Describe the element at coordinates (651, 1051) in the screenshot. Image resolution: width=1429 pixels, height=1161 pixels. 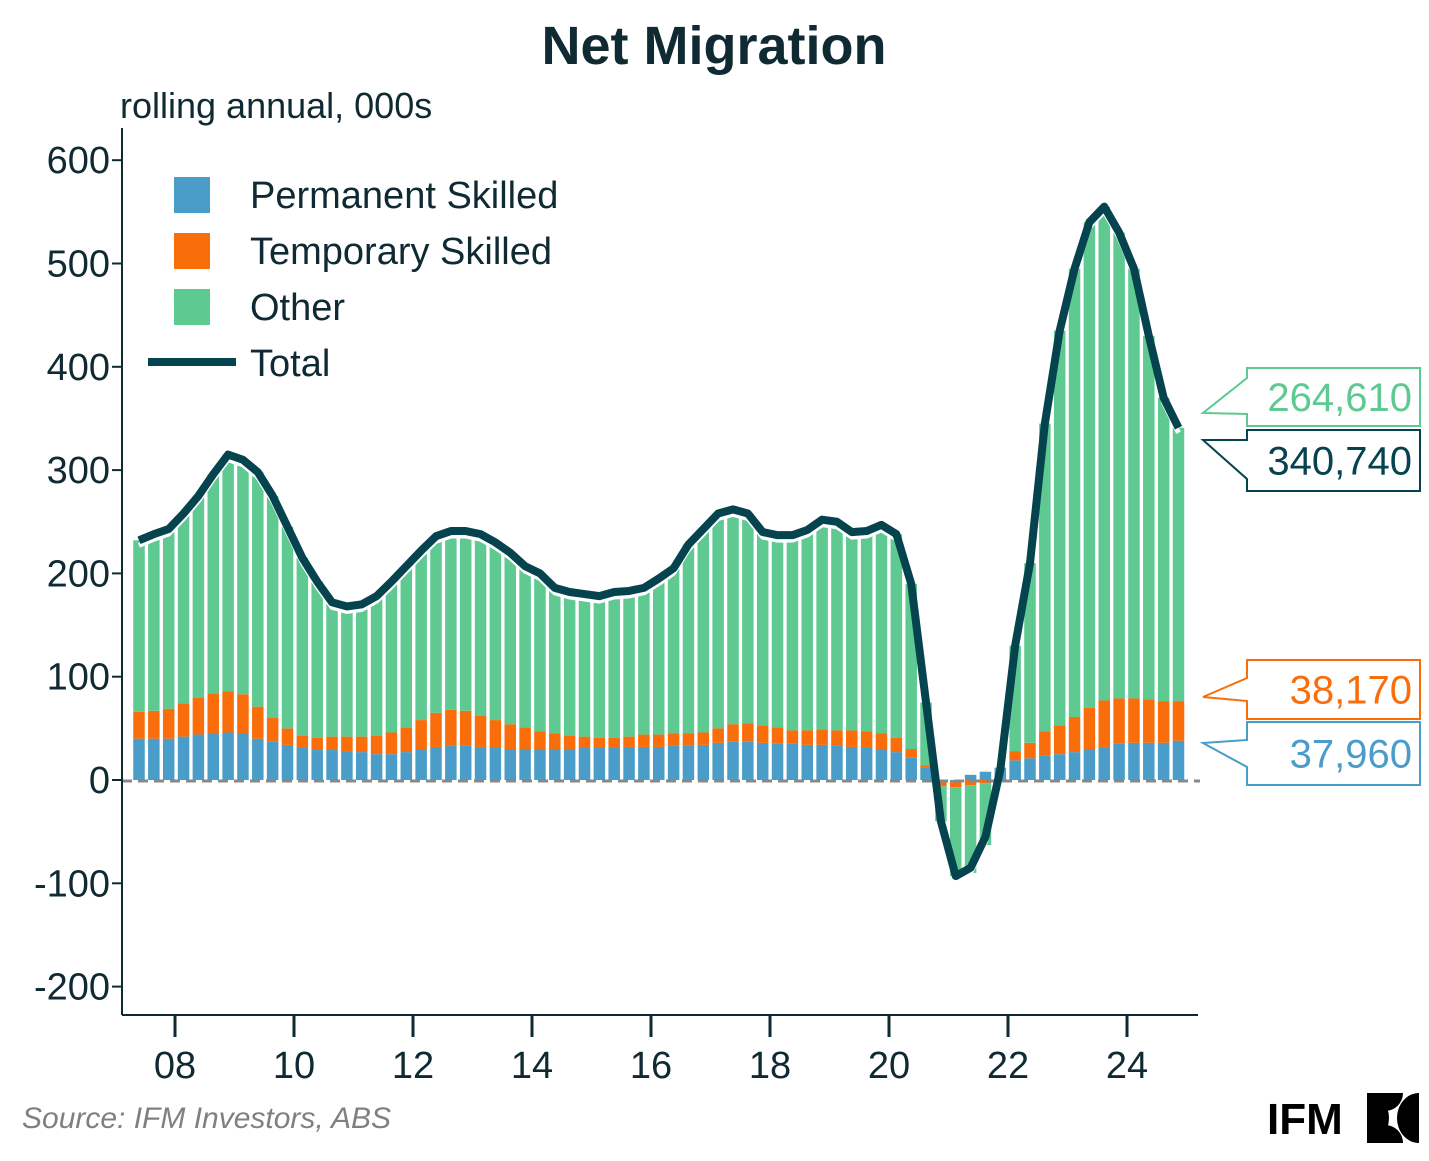
I see `x-axis-ticks: 08 10 12 14 16 18 20 22 24` at that location.